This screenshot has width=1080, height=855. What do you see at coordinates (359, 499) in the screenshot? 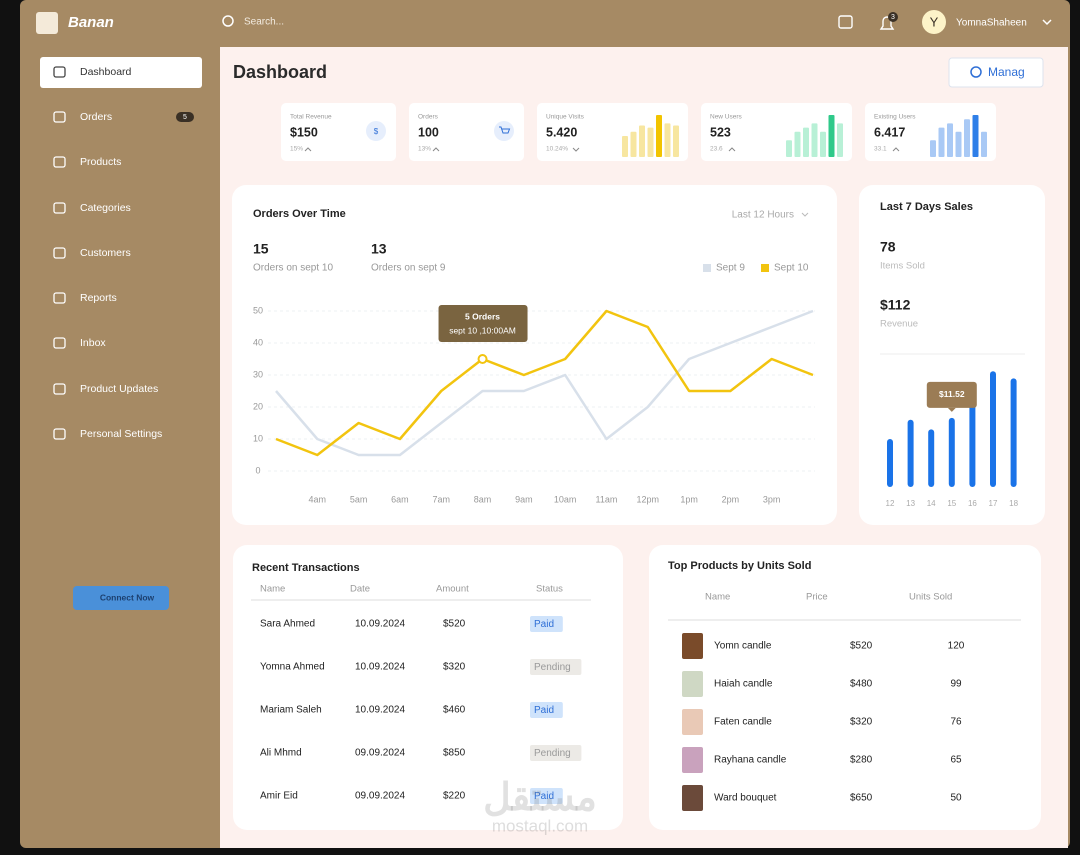
I see `x-tick-label: 5am` at bounding box center [359, 499].